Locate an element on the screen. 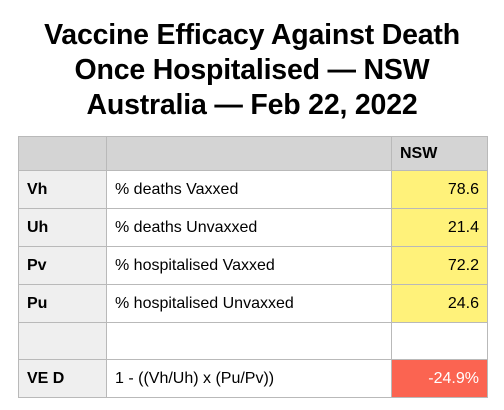 This screenshot has width=504, height=410. title-line-2: Once Hospitalised — NSW is located at coordinates (252, 70).